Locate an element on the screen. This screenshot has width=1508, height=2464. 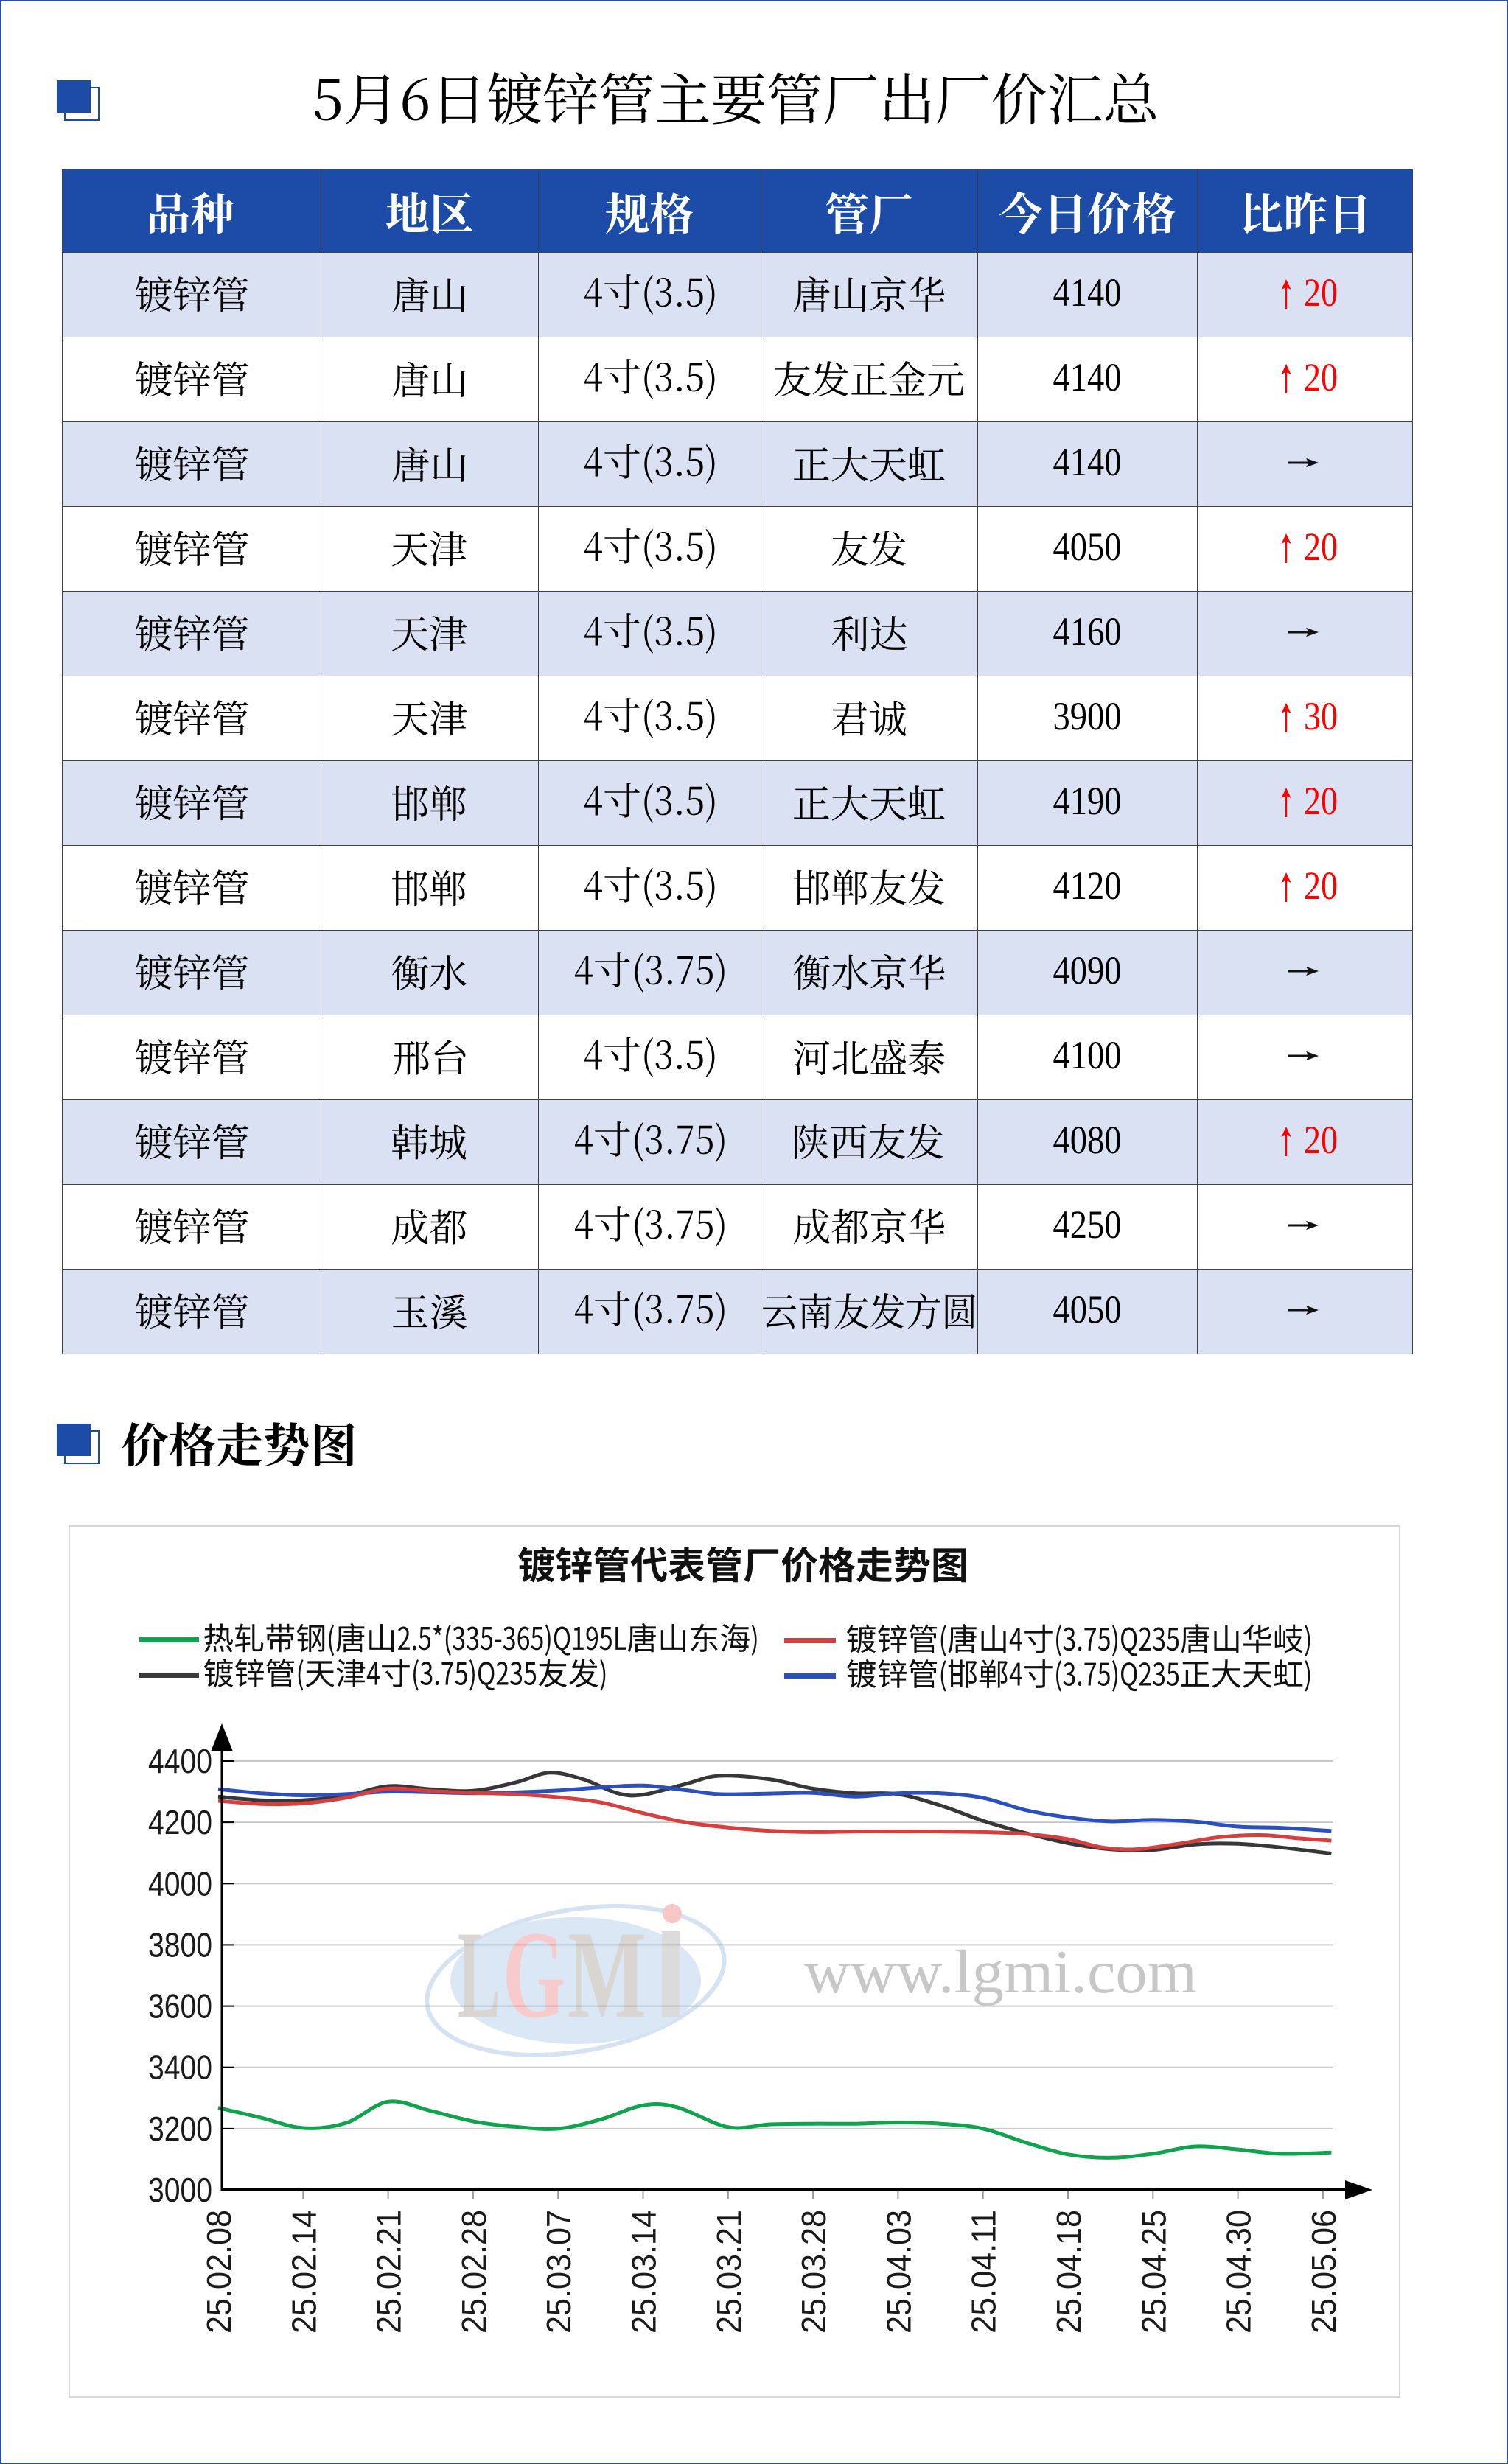
svg-text: 3800 is located at coordinates (180, 1944).